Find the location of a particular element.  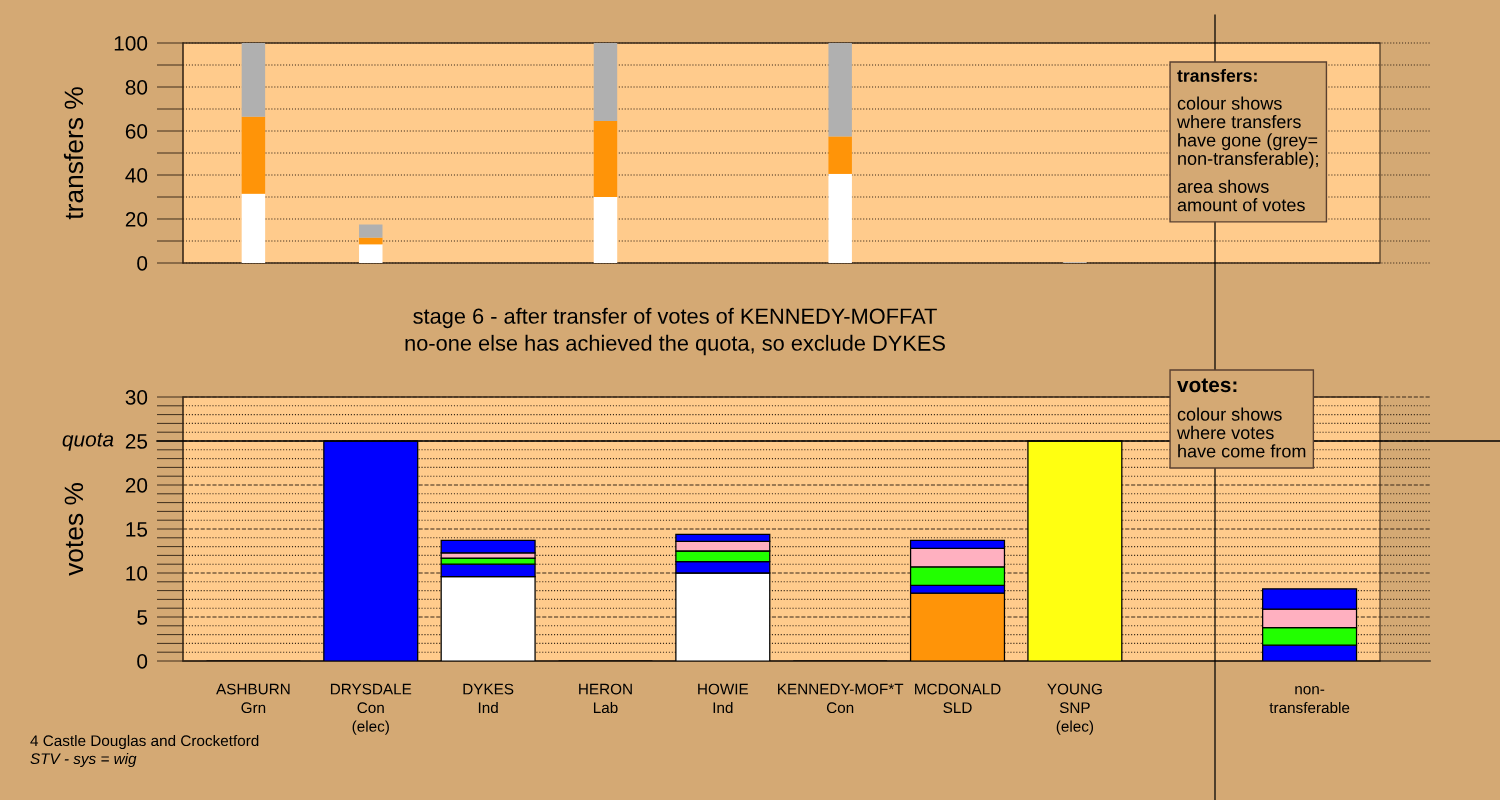

y-tick-label: 30 is located at coordinates (136, 397).